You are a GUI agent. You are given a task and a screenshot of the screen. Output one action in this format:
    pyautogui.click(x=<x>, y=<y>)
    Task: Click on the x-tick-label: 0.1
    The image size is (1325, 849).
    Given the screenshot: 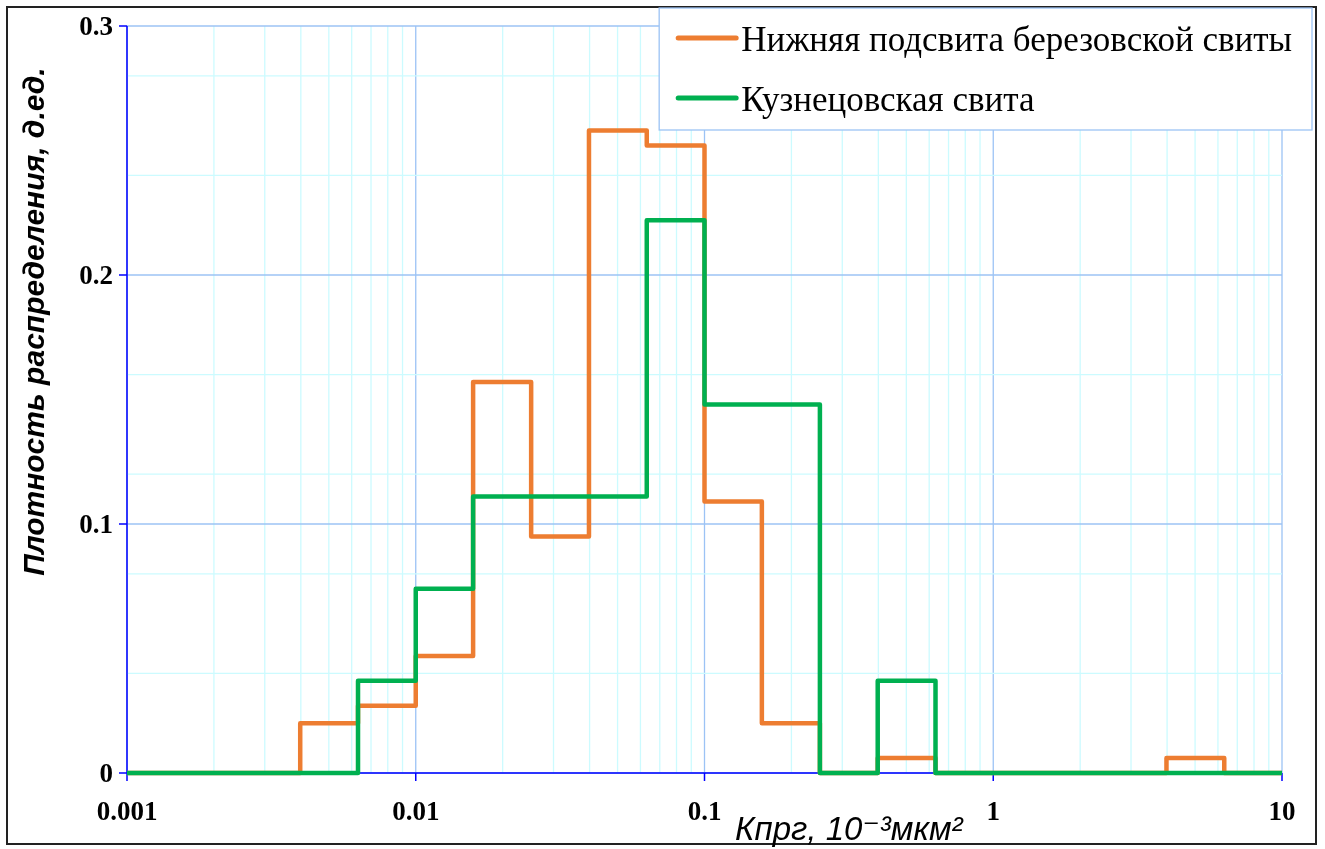 What is the action you would take?
    pyautogui.click(x=704, y=811)
    